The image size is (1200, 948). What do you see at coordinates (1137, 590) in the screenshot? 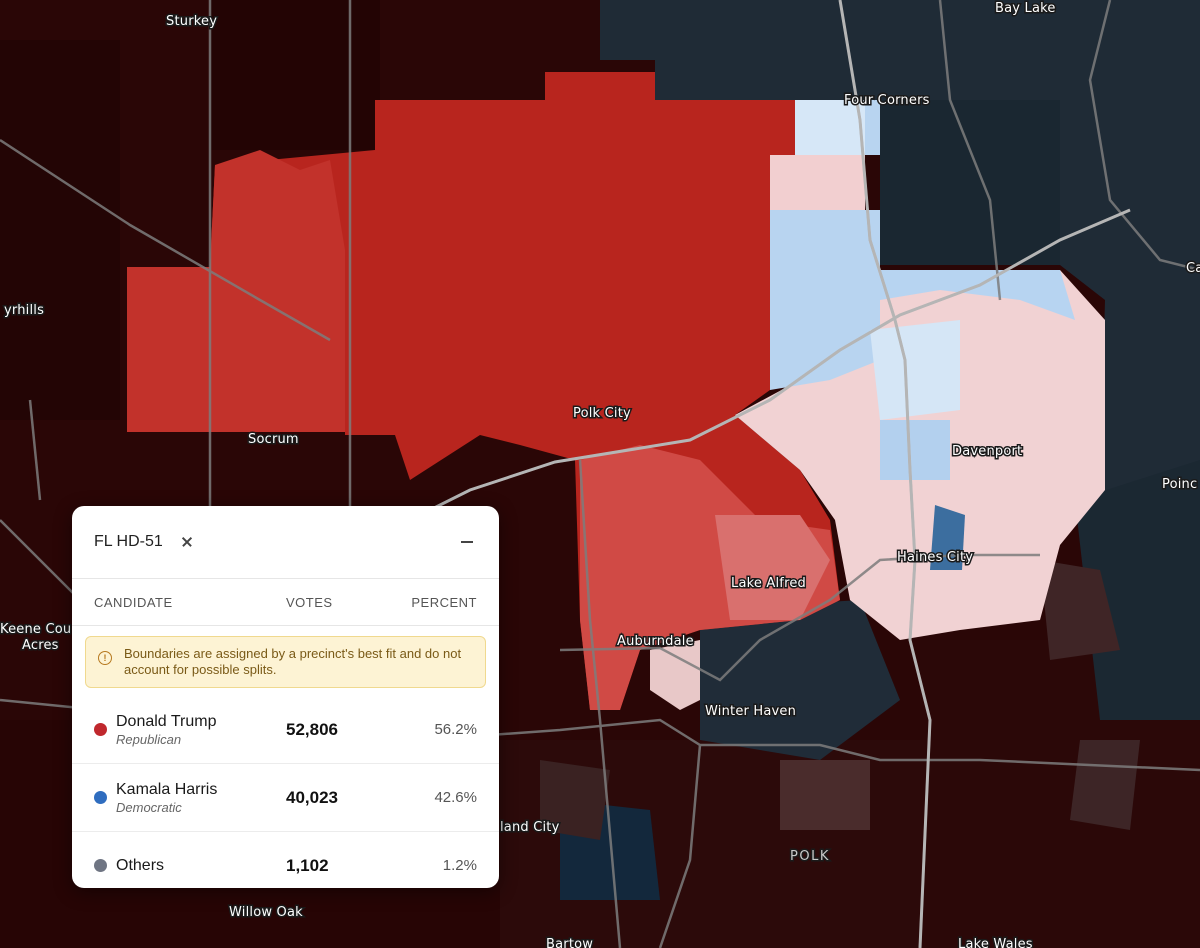
I see `dem-area-east` at bounding box center [1137, 590].